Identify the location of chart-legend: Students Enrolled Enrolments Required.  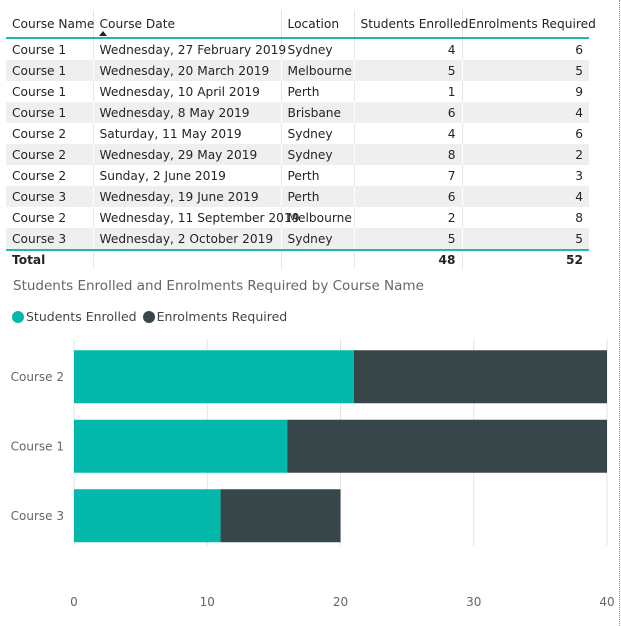
(152, 316).